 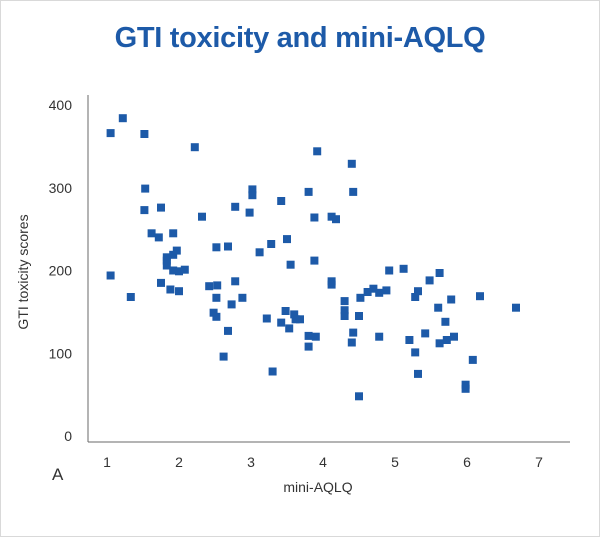 What do you see at coordinates (68, 436) in the screenshot?
I see `y-tick-label: 0` at bounding box center [68, 436].